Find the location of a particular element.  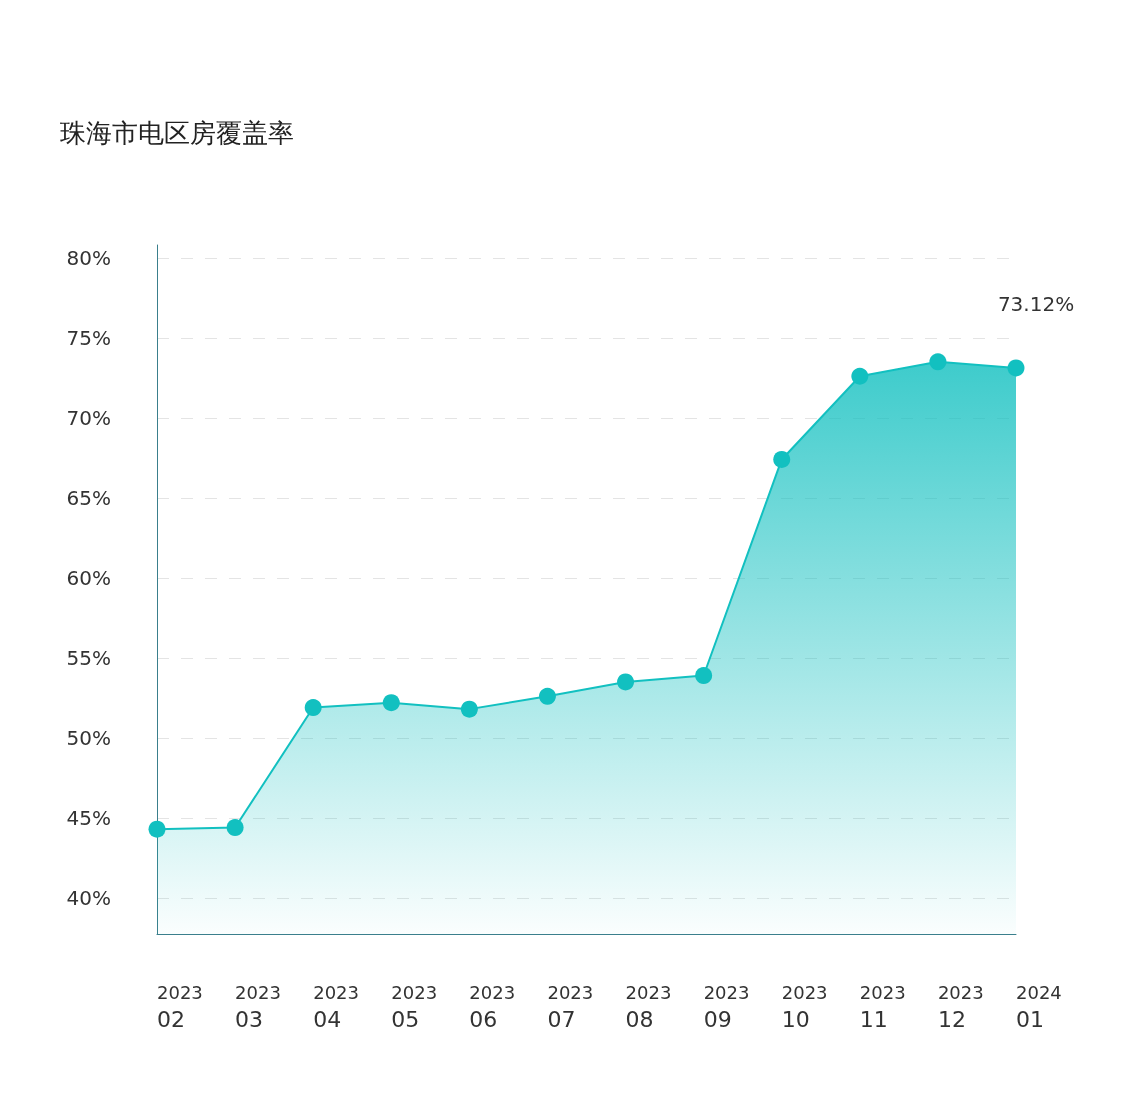

x-tick-label: 2023 02 is located at coordinates (180, 1006).